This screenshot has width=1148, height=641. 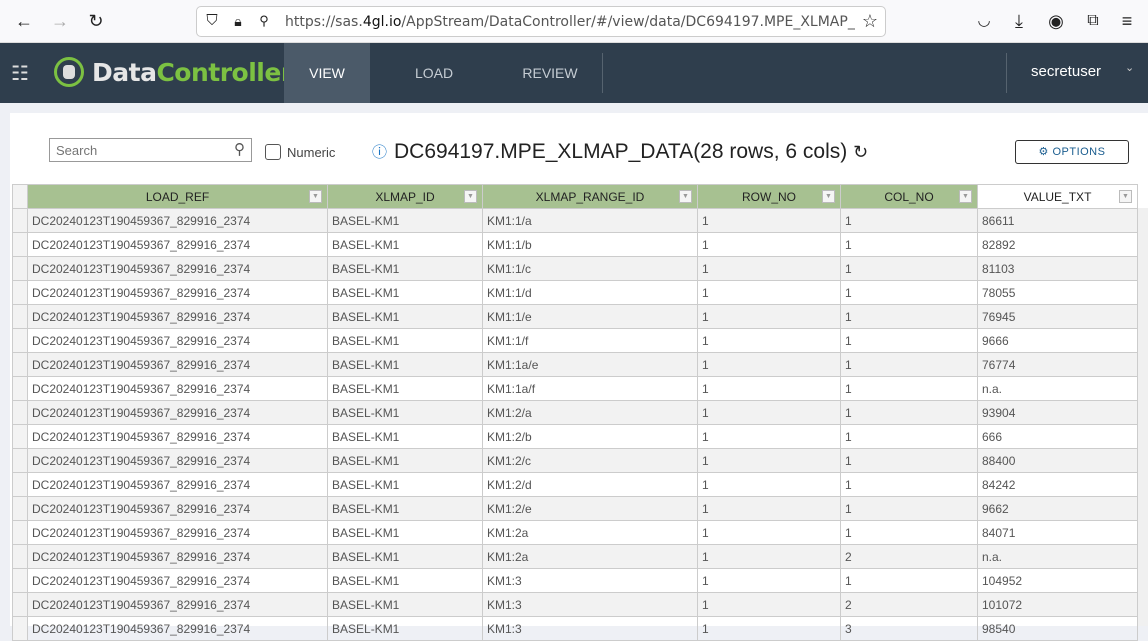 I want to click on info-icon: ⓘ, so click(x=380, y=152).